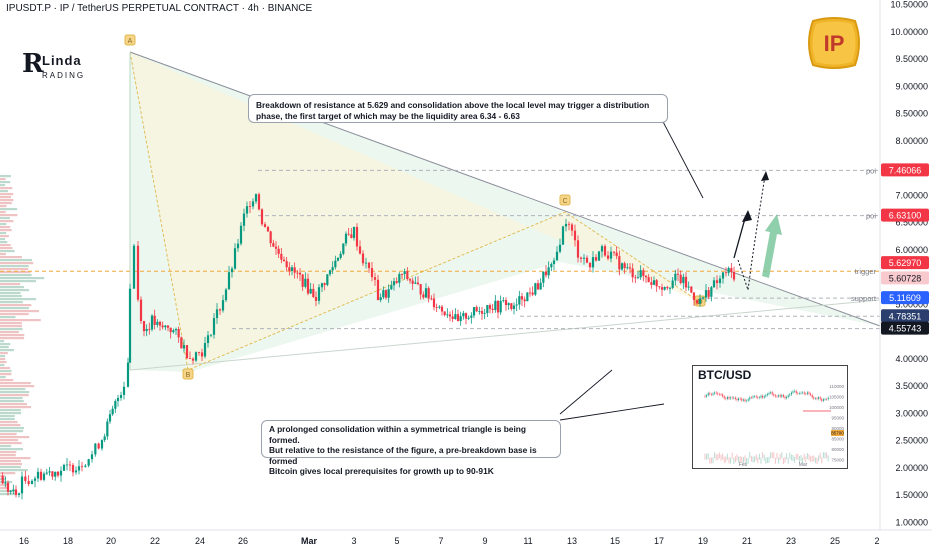 The image size is (932, 550). I want to click on tag-trigger-a-text: 5.62970, so click(905, 263).